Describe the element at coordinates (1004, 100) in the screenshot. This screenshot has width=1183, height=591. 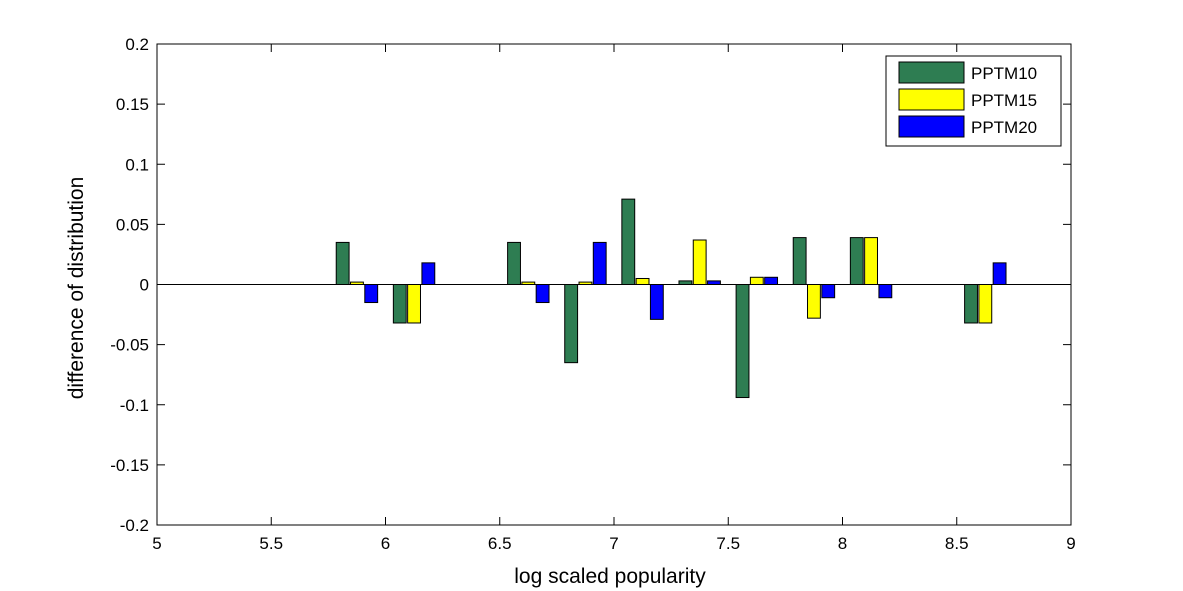
I see `legend-label: PPTM15` at that location.